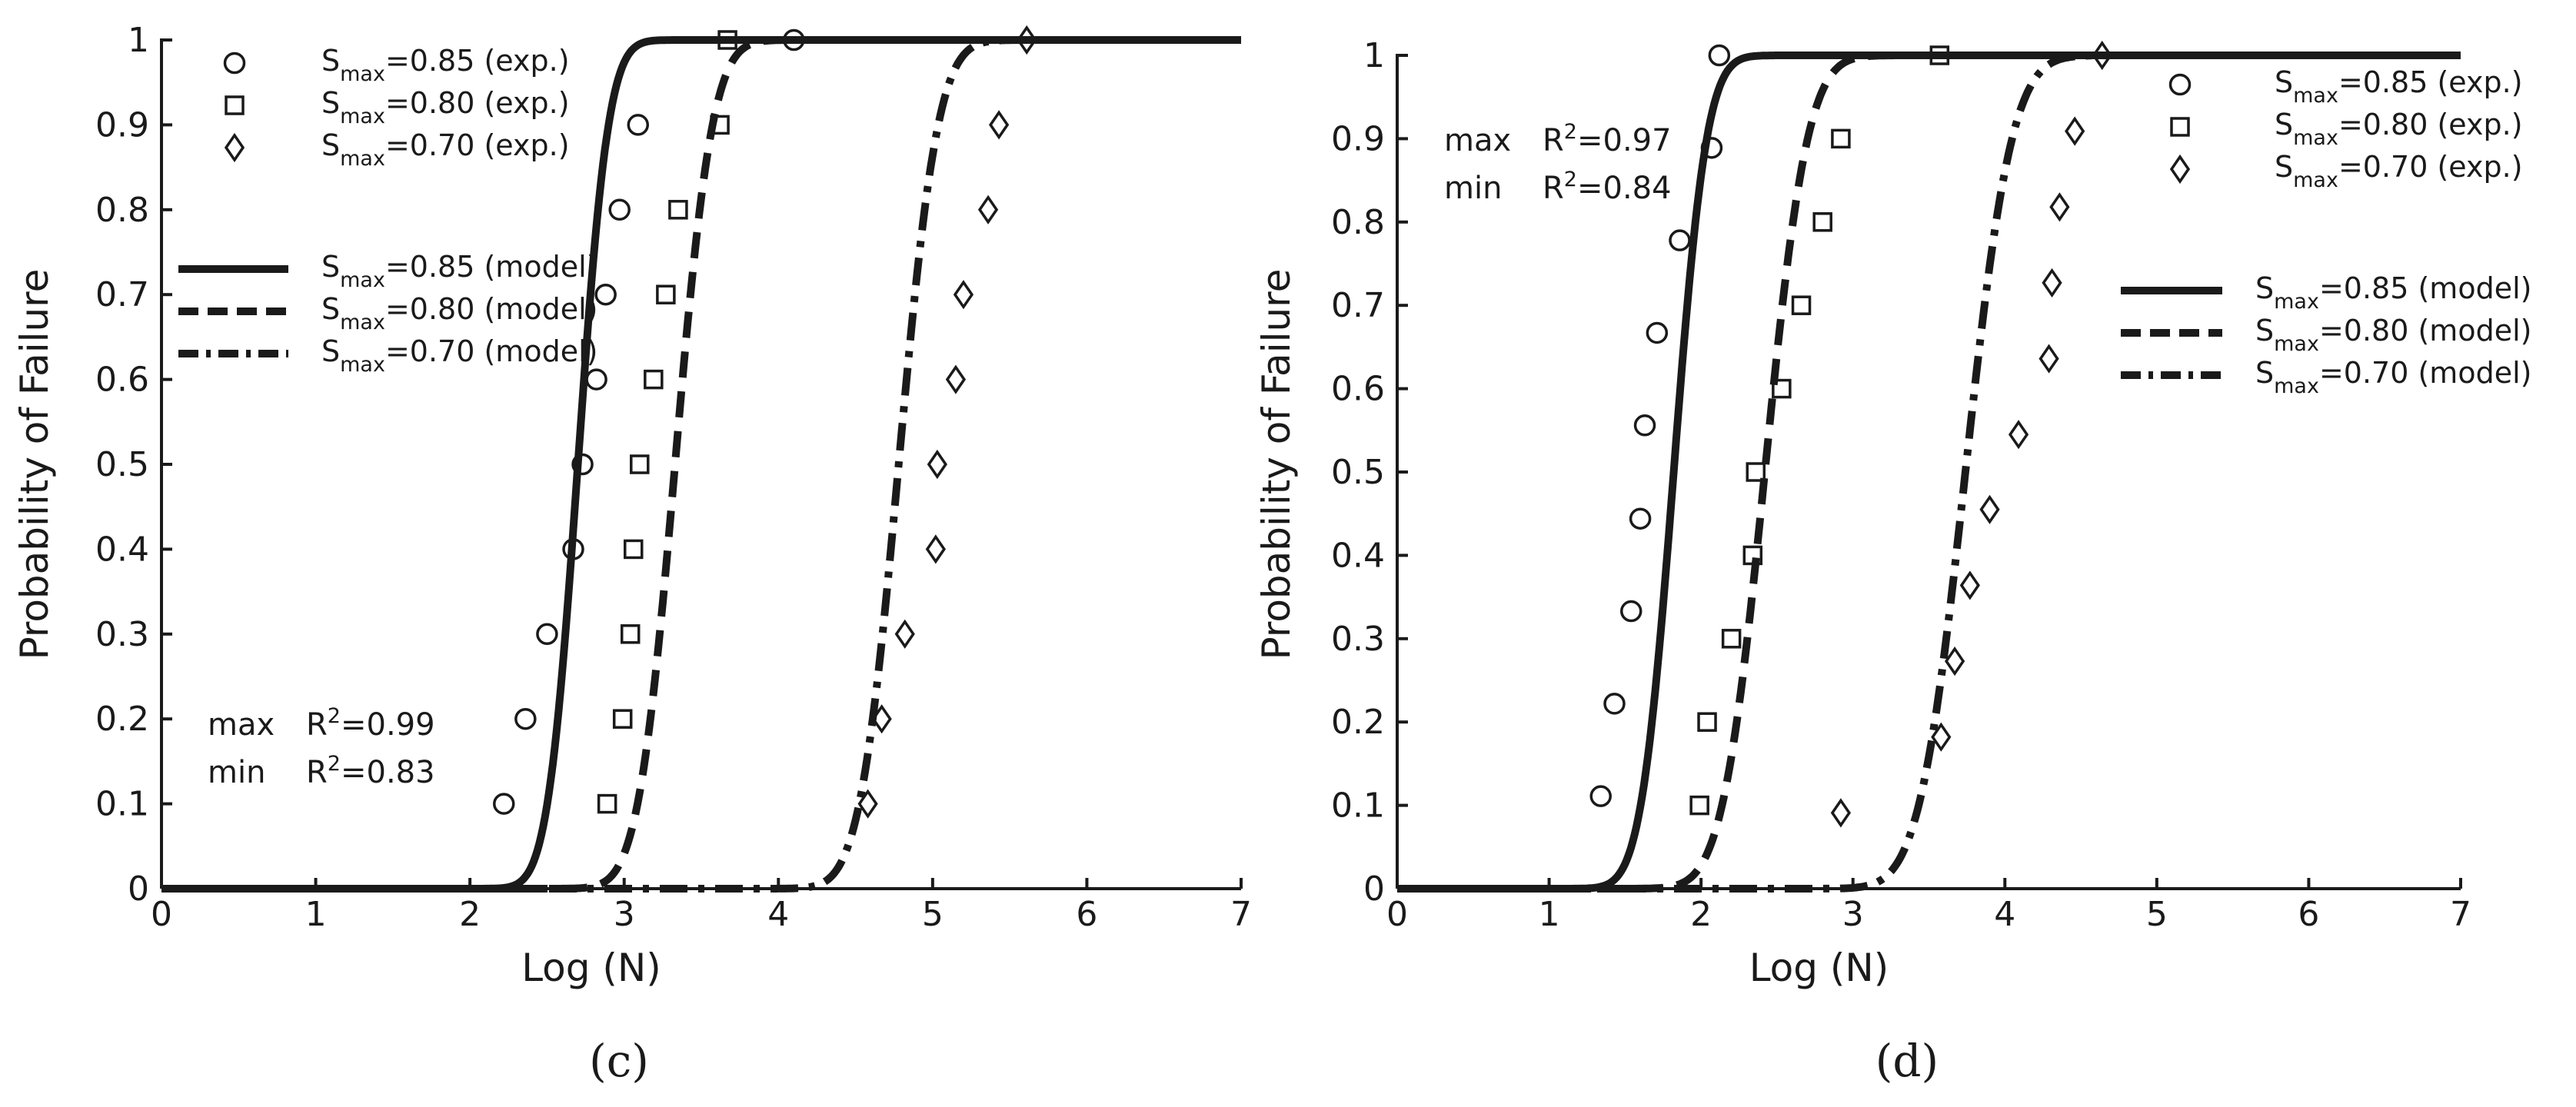 The image size is (2576, 1107). Describe the element at coordinates (1607, 139) in the screenshot. I see `r2-max-value: R2=0.97` at that location.